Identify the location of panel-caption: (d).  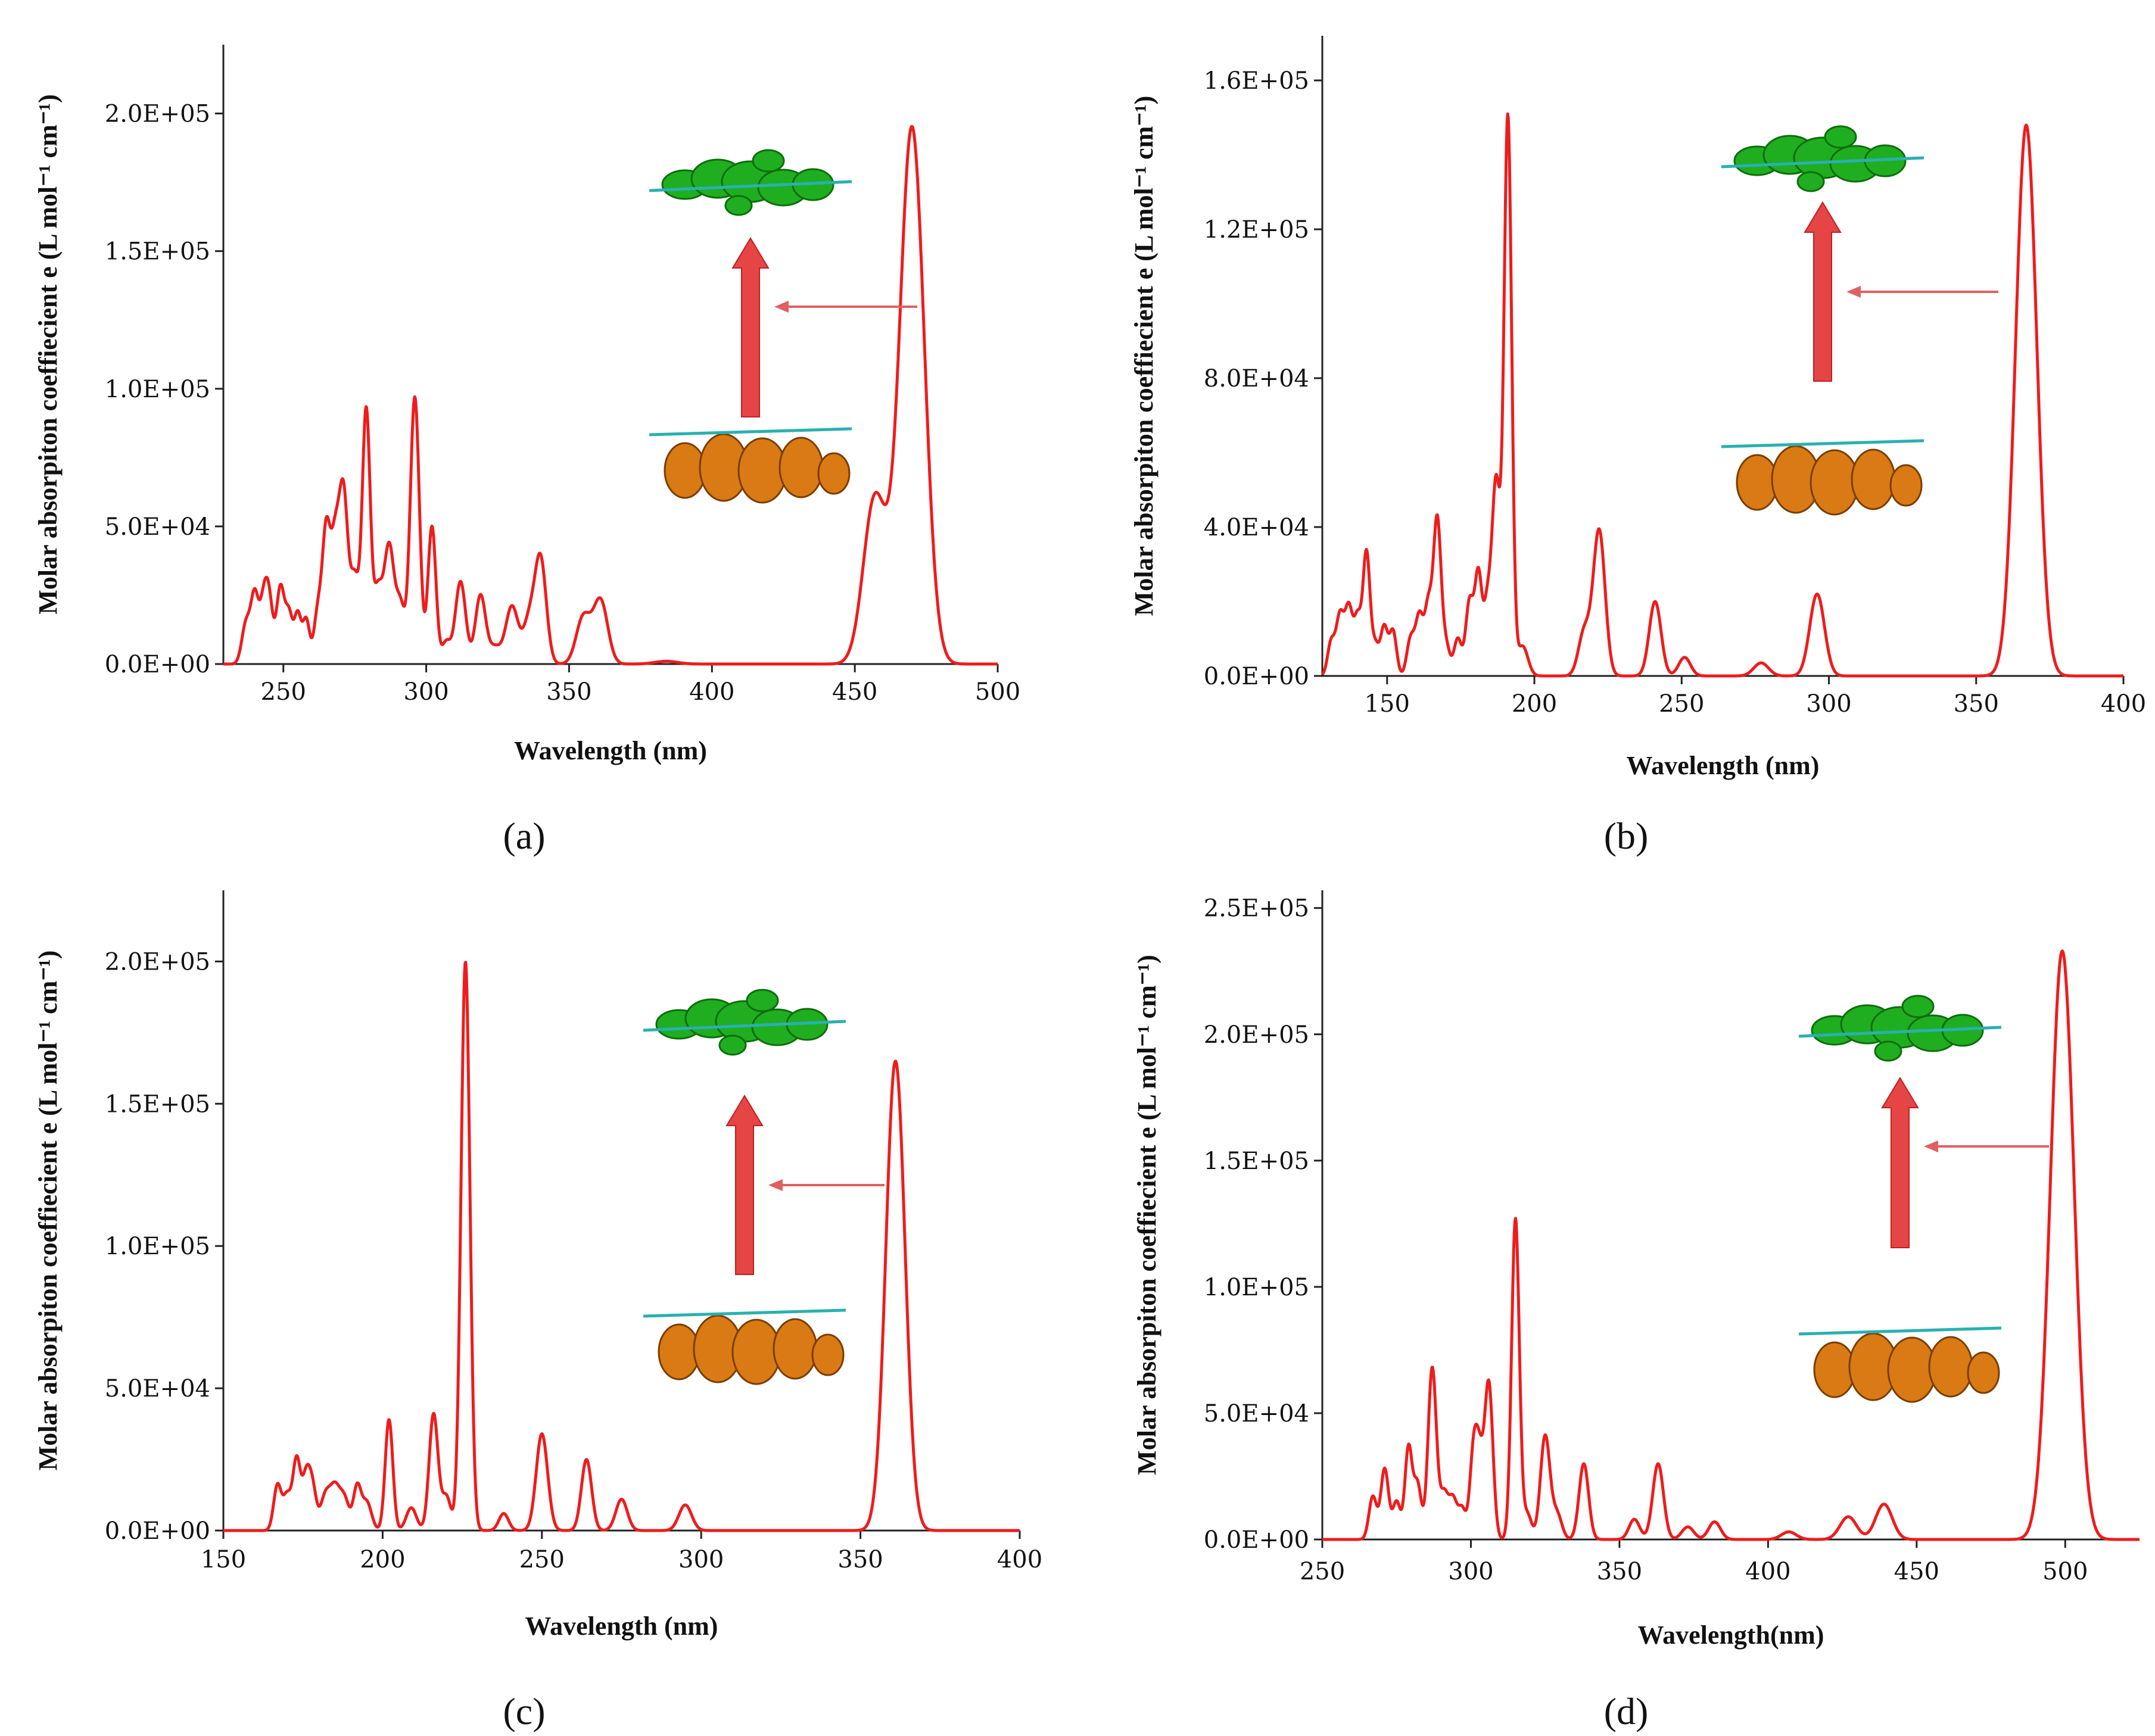
(1626, 1711).